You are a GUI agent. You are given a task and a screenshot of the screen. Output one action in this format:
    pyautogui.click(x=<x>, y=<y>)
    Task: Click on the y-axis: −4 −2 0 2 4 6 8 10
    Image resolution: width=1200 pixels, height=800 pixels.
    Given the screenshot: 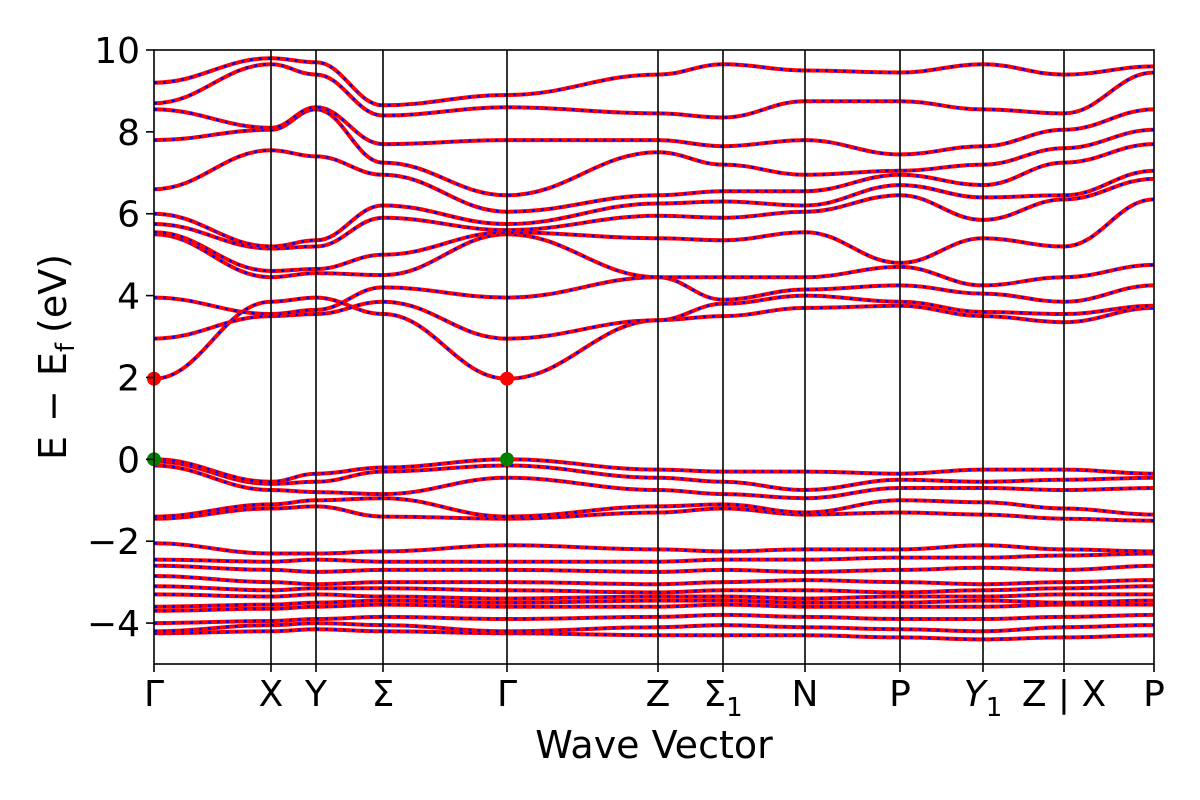 What is the action you would take?
    pyautogui.click(x=120, y=338)
    